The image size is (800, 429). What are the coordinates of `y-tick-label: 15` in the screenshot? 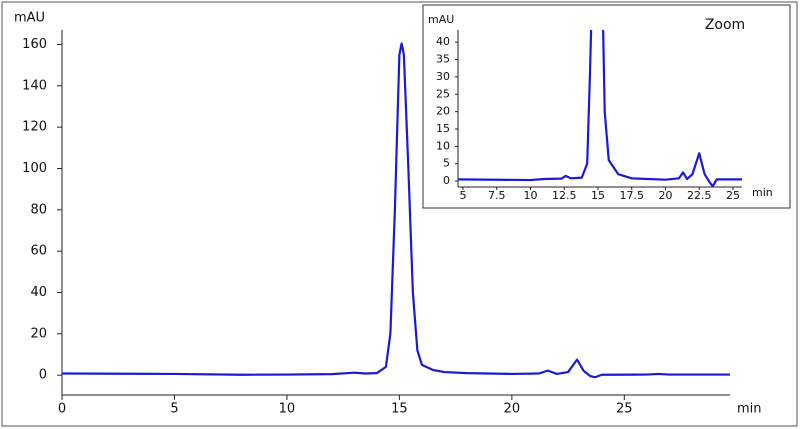 It's located at (443, 128).